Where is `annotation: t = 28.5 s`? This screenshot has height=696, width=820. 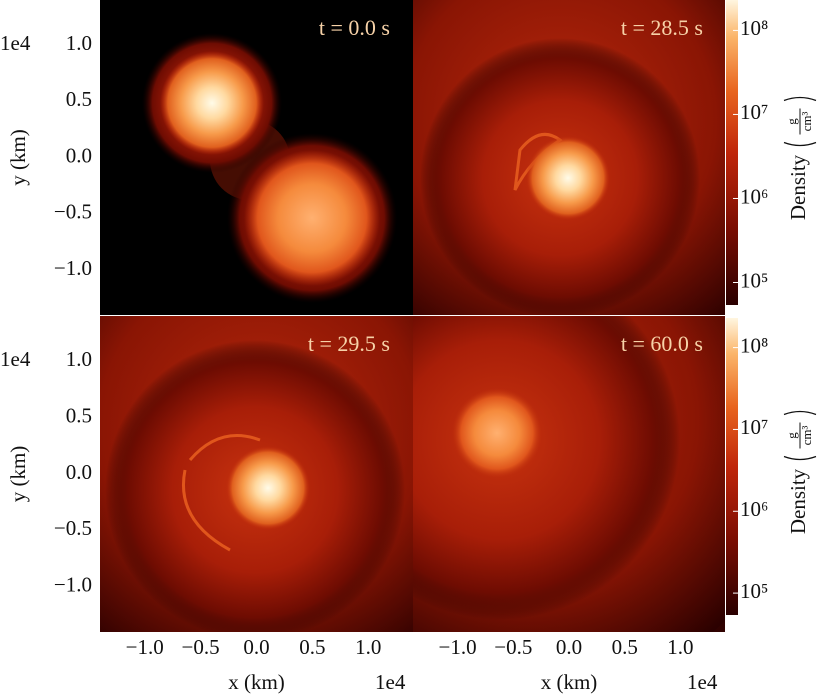 annotation: t = 28.5 s is located at coordinates (662, 27).